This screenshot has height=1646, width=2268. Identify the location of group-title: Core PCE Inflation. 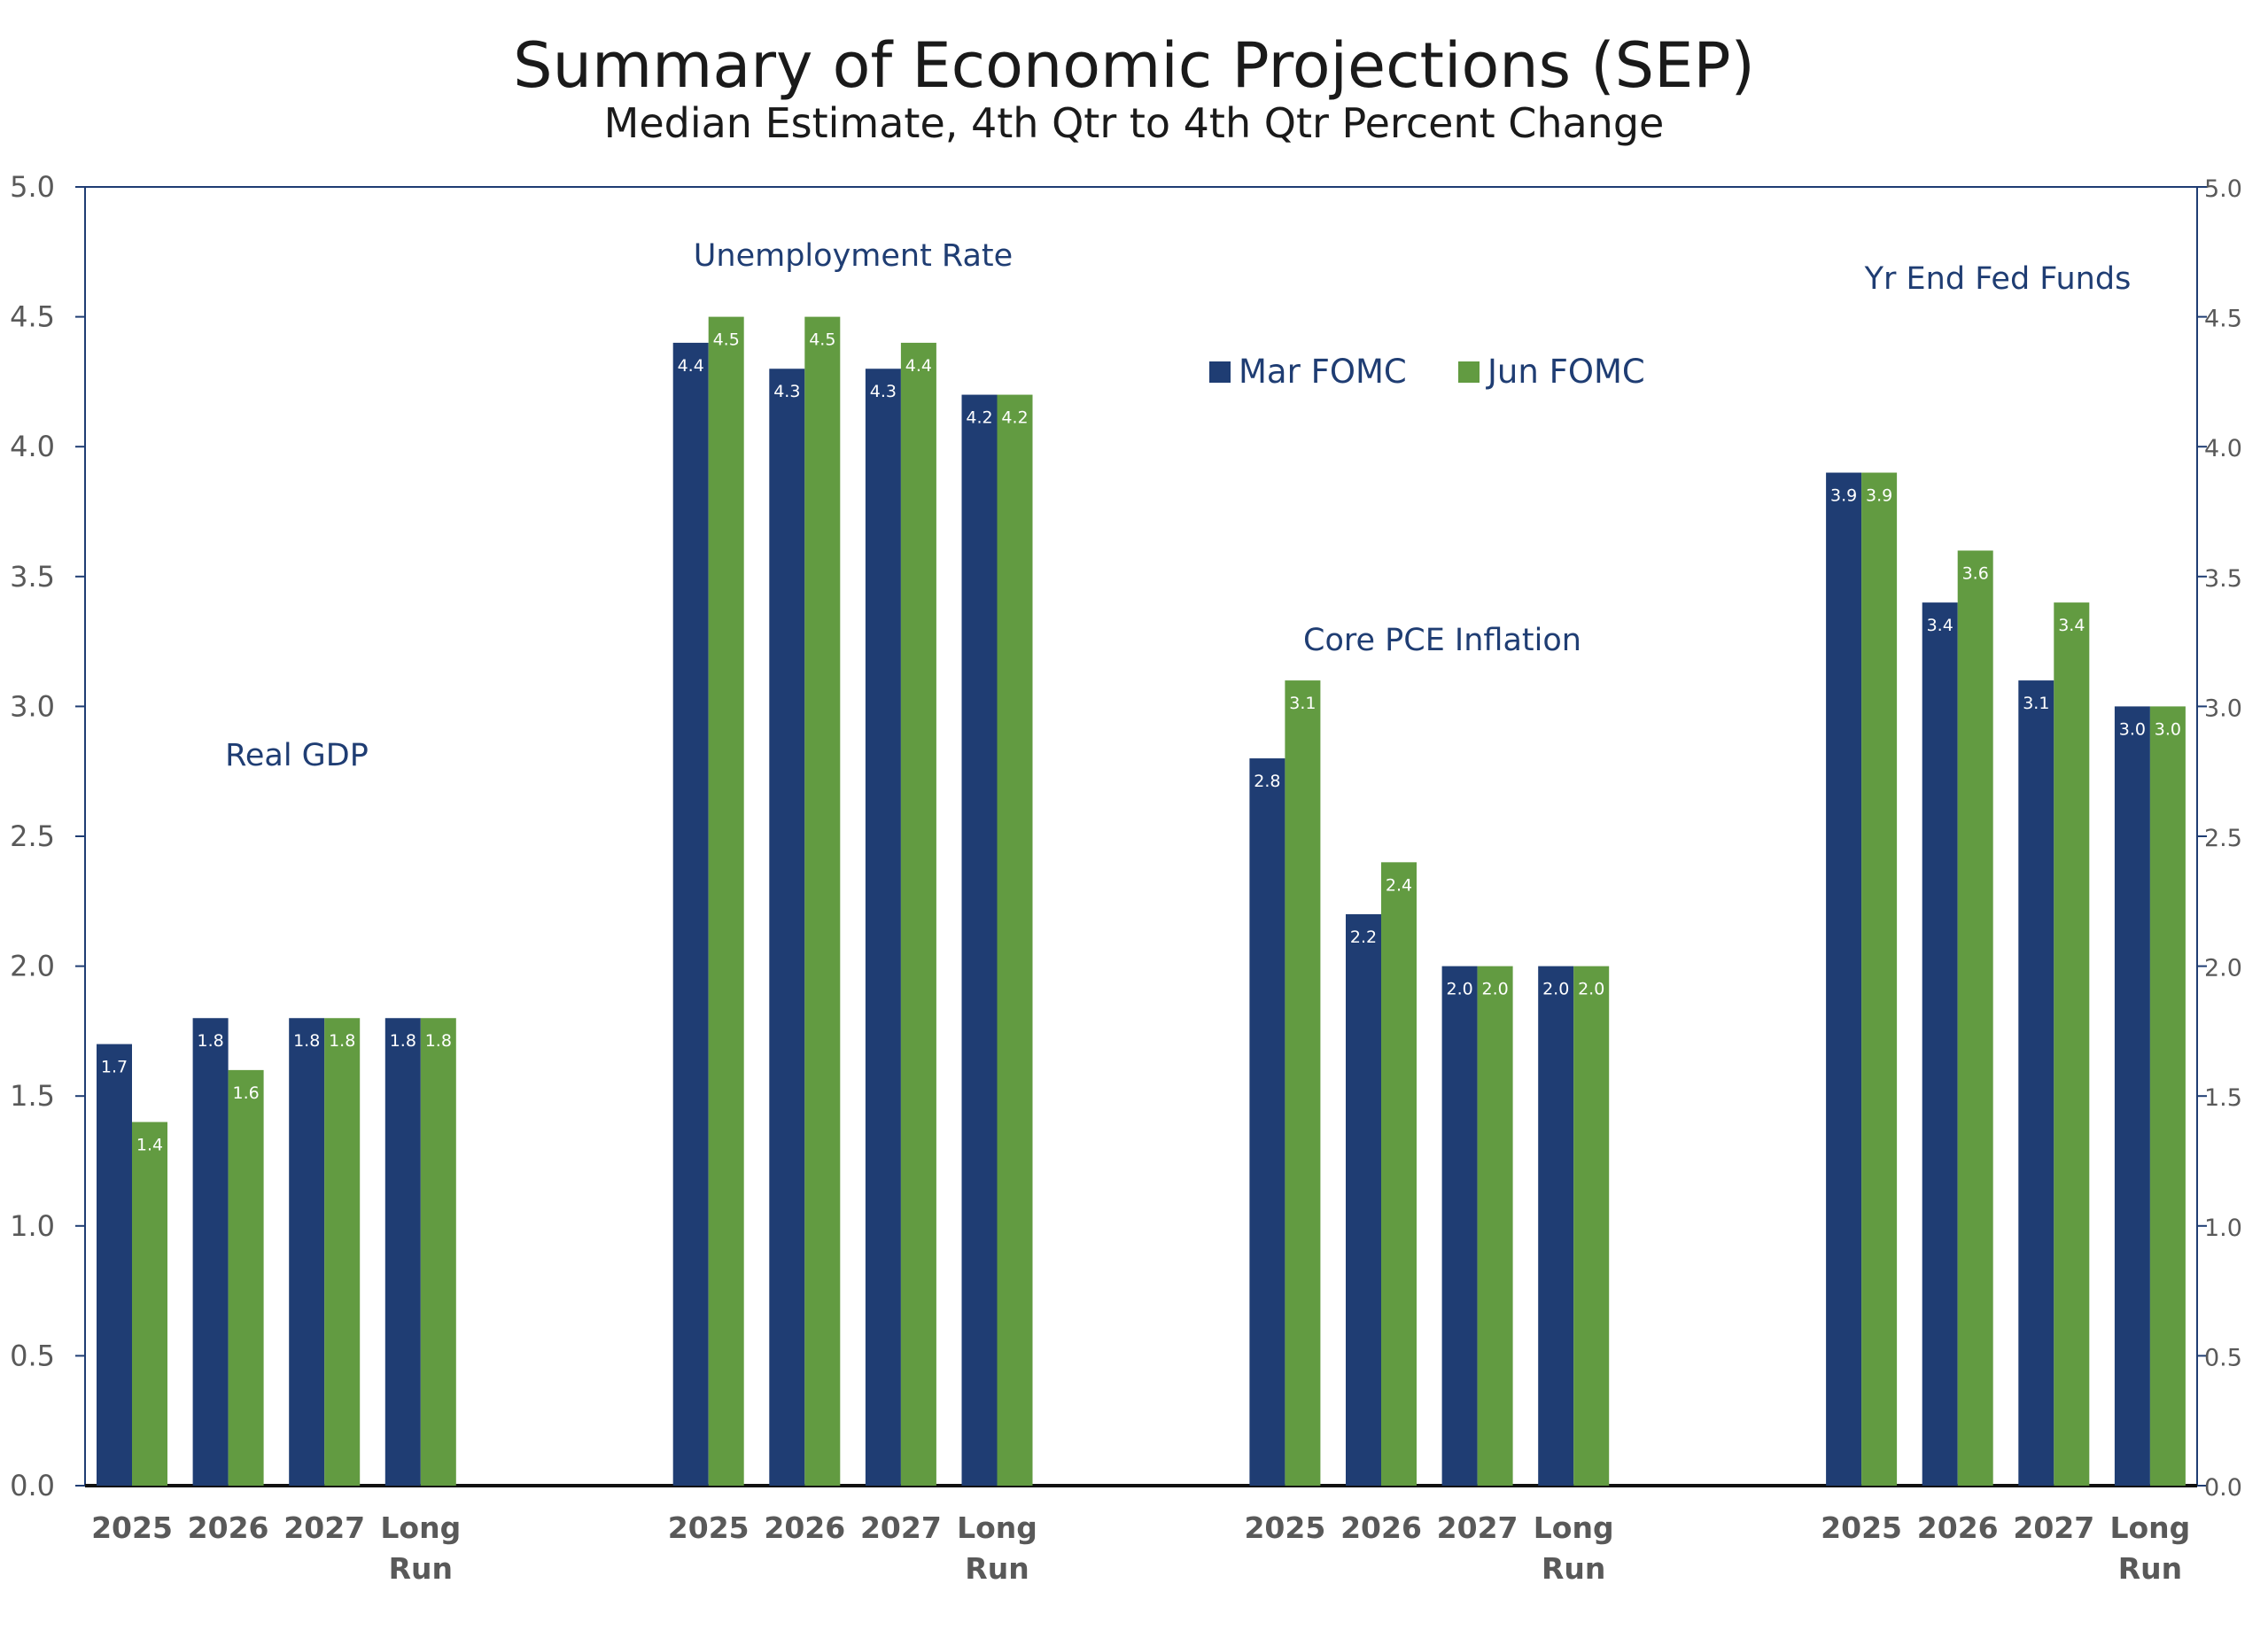
(1442, 640).